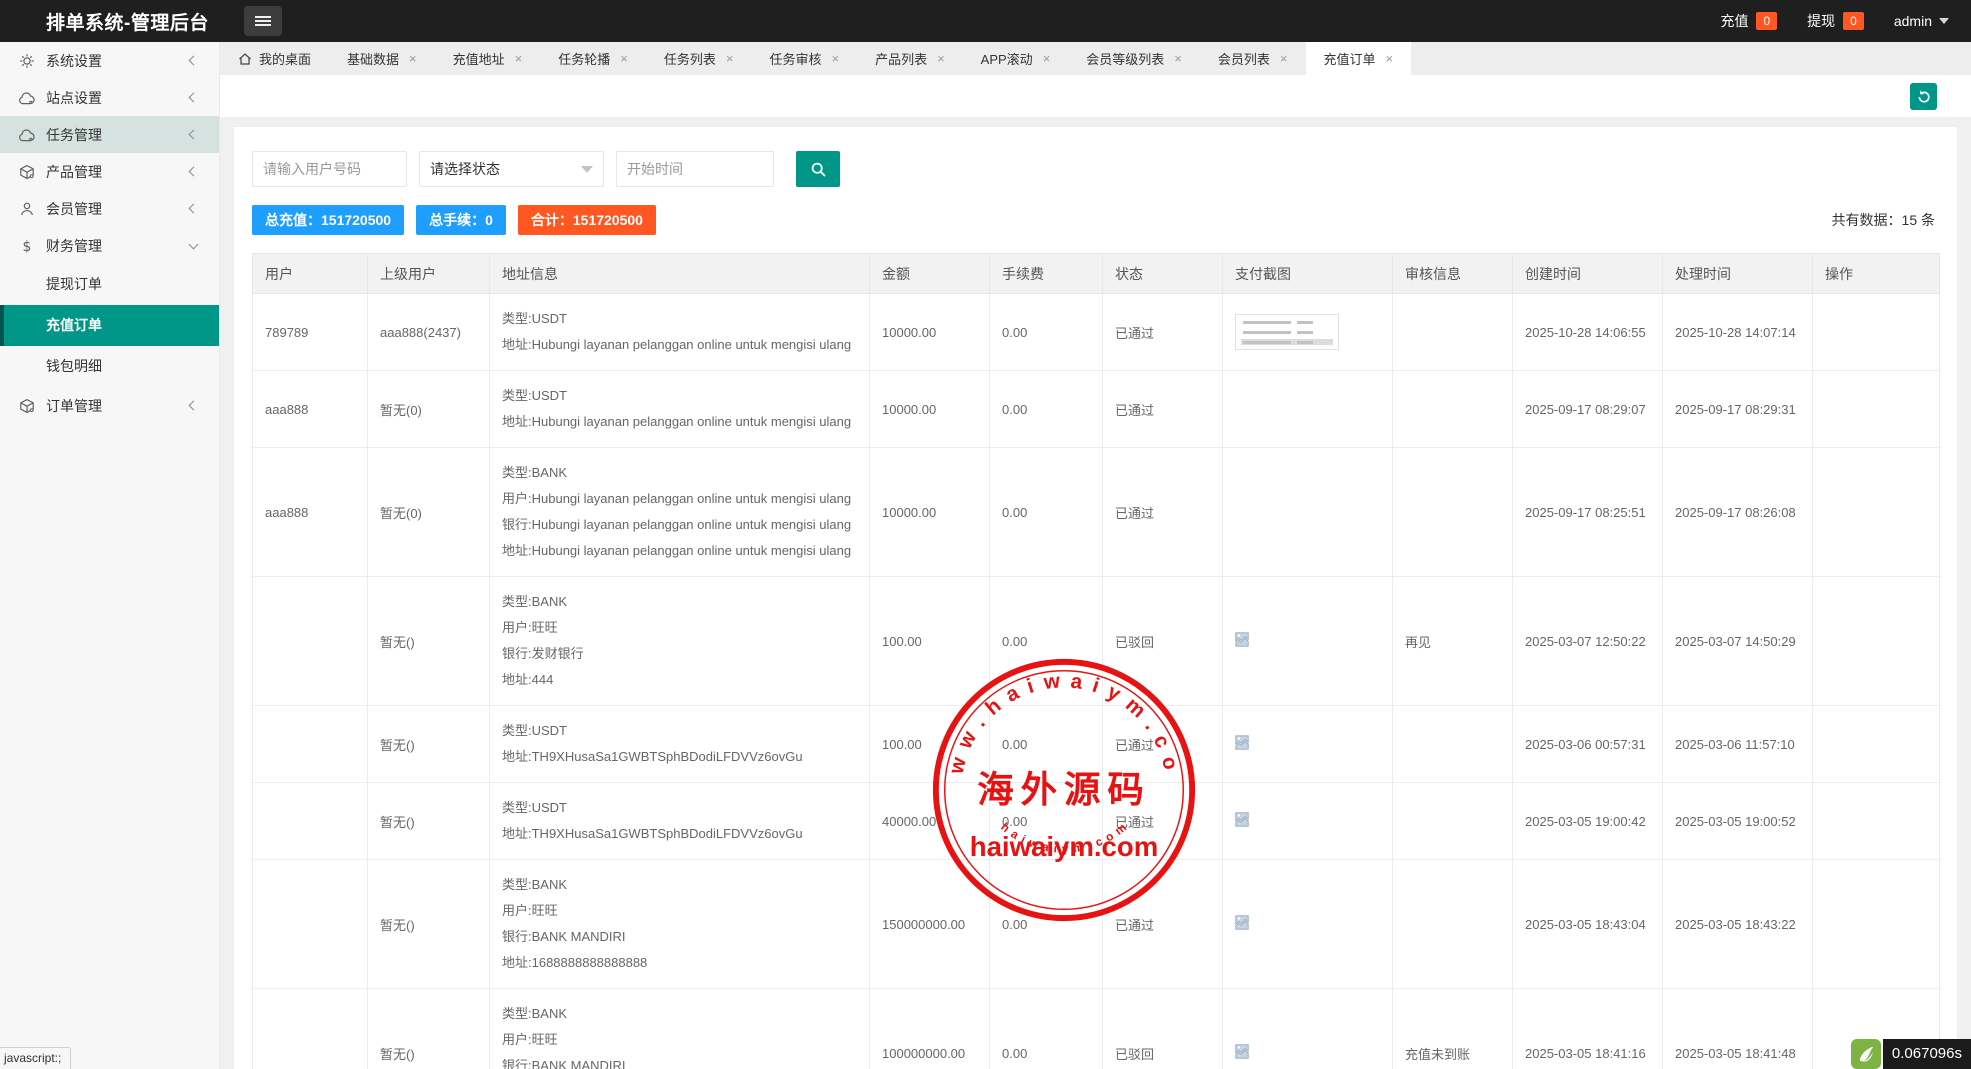 This screenshot has height=1069, width=1971. I want to click on search-button, so click(818, 169).